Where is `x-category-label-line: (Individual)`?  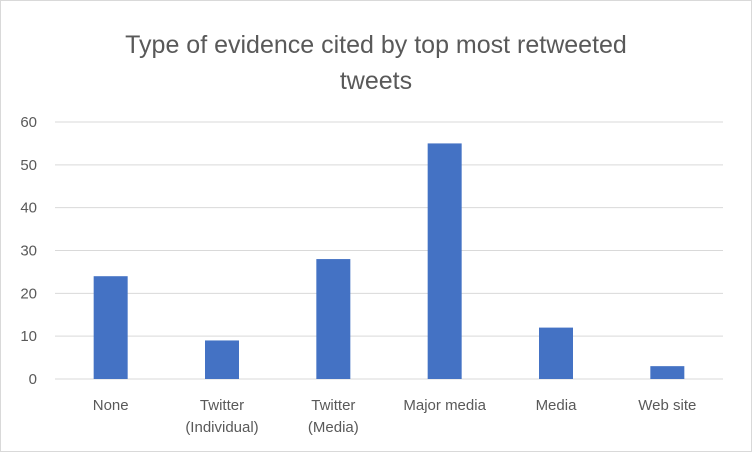
x-category-label-line: (Individual) is located at coordinates (221, 427).